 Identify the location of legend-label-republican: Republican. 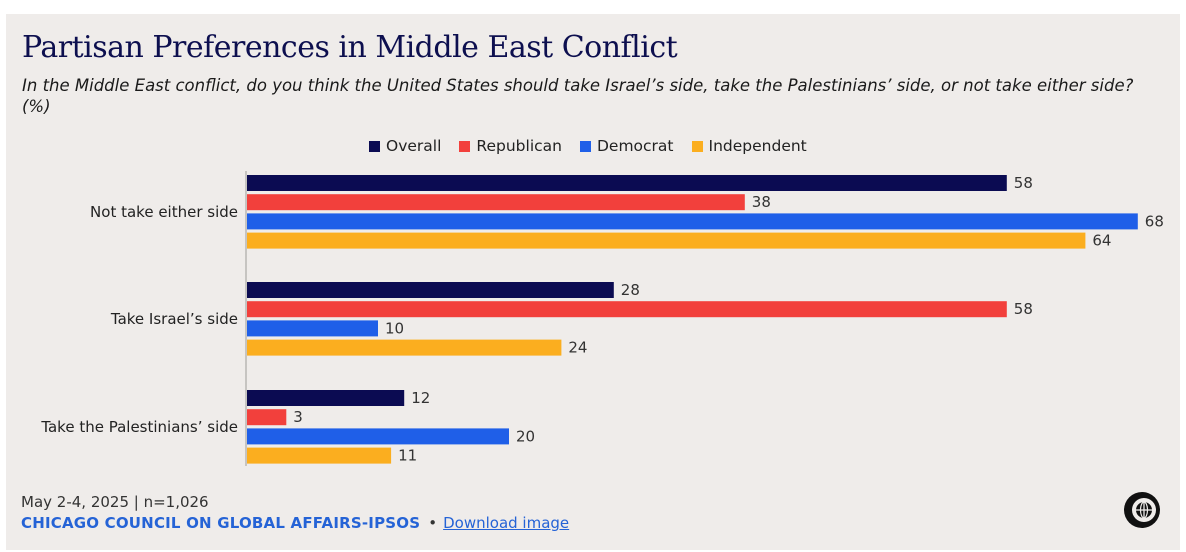
(519, 146).